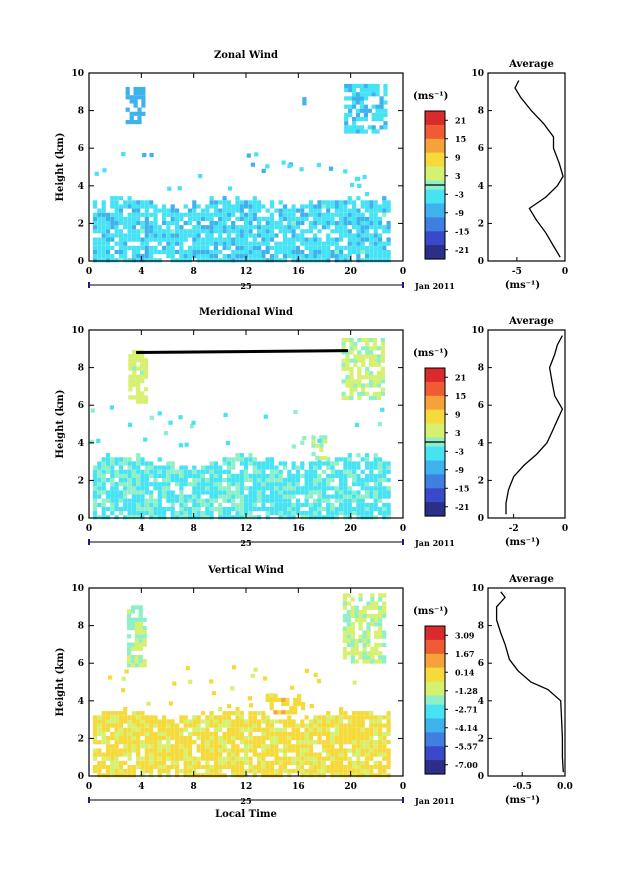 Image resolution: width=622 pixels, height=873 pixels. What do you see at coordinates (462, 231) in the screenshot?
I see `colorbar-tick-label: -15` at bounding box center [462, 231].